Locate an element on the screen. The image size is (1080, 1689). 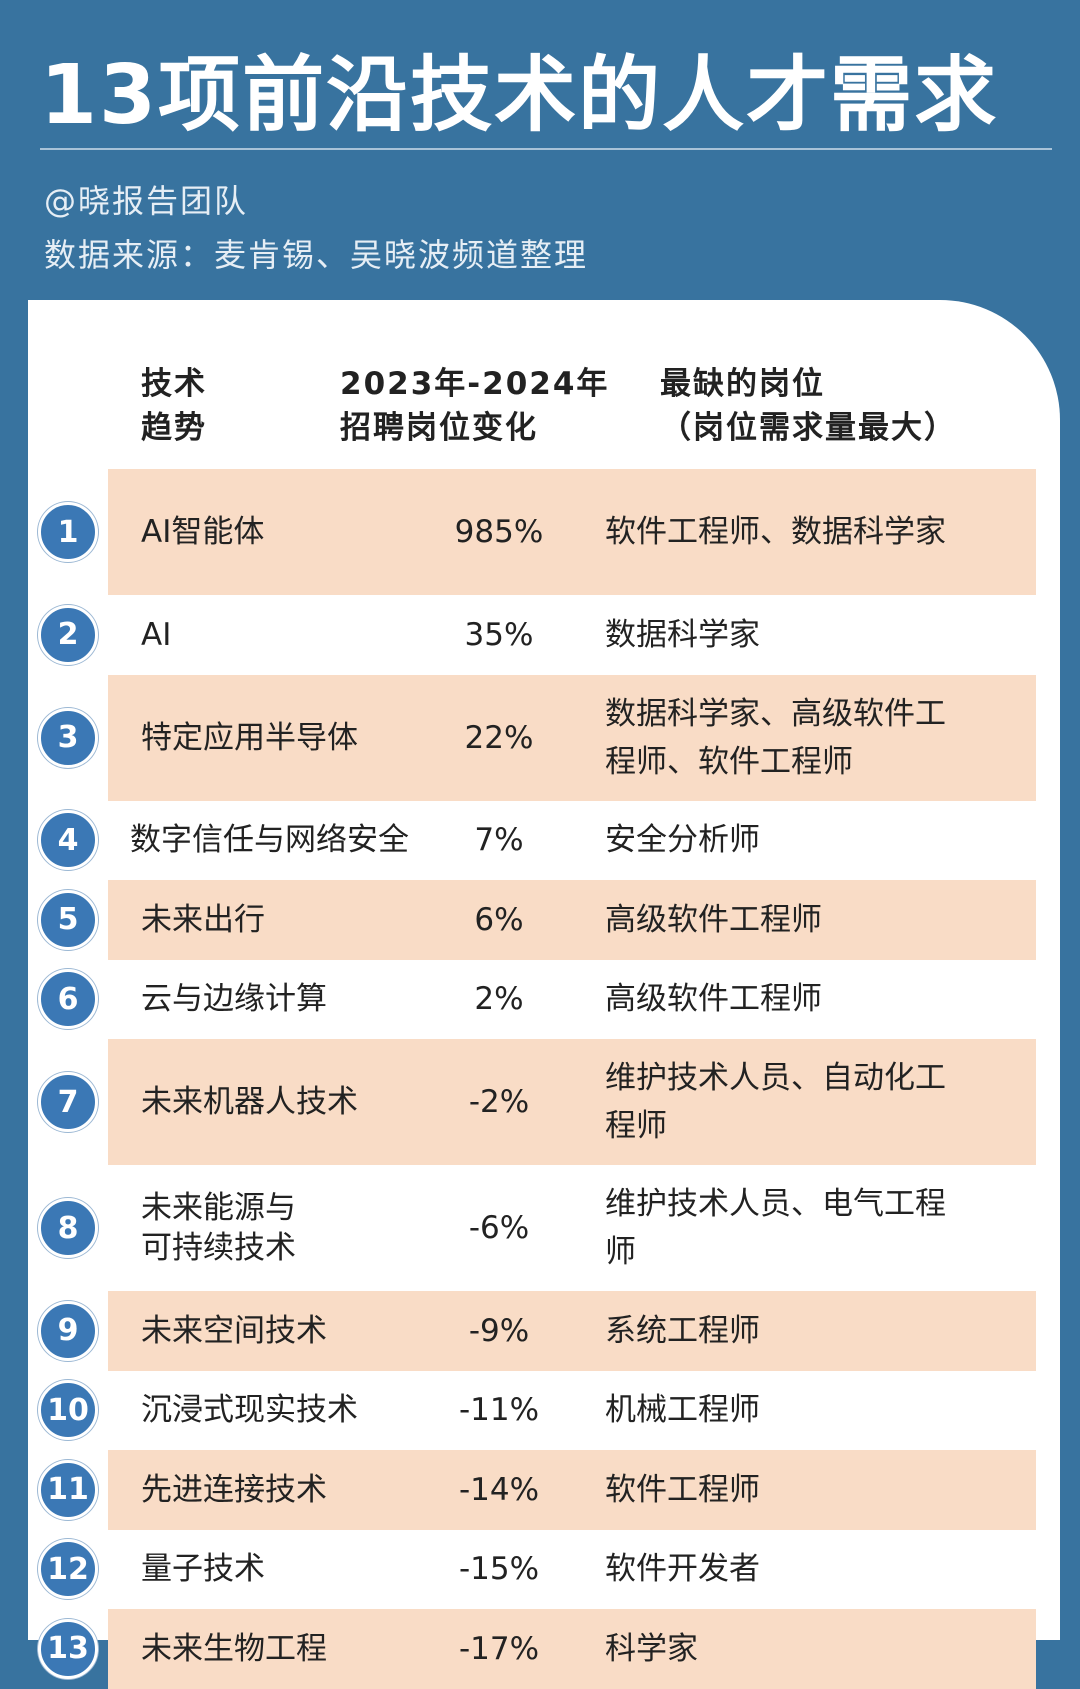
tech-line: 未来空间技术 is located at coordinates (234, 1330).